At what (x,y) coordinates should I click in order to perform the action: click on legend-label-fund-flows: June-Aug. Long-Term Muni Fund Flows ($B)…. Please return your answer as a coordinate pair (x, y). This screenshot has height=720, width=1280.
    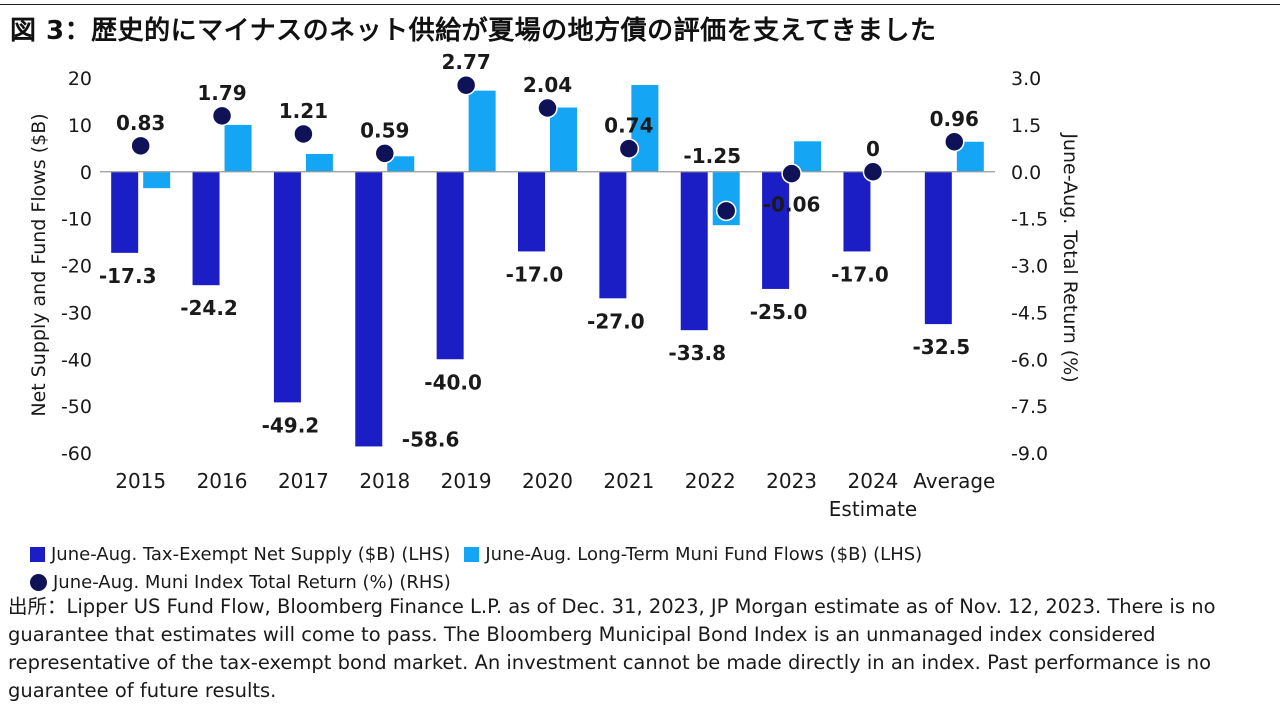
    Looking at the image, I should click on (704, 554).